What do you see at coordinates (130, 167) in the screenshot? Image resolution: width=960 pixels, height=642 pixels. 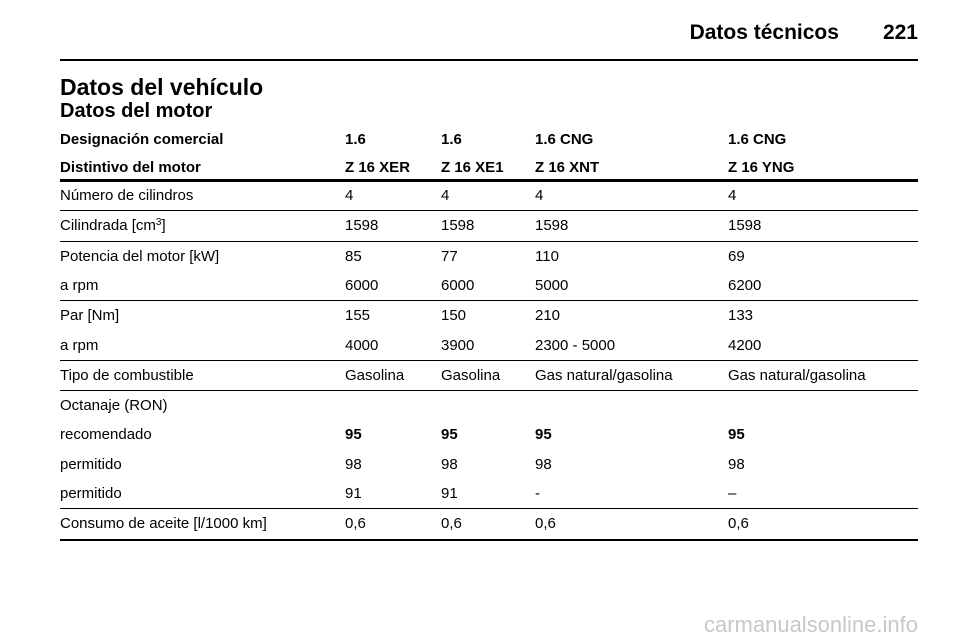 I see `table-cell: Distintivo del motor` at bounding box center [130, 167].